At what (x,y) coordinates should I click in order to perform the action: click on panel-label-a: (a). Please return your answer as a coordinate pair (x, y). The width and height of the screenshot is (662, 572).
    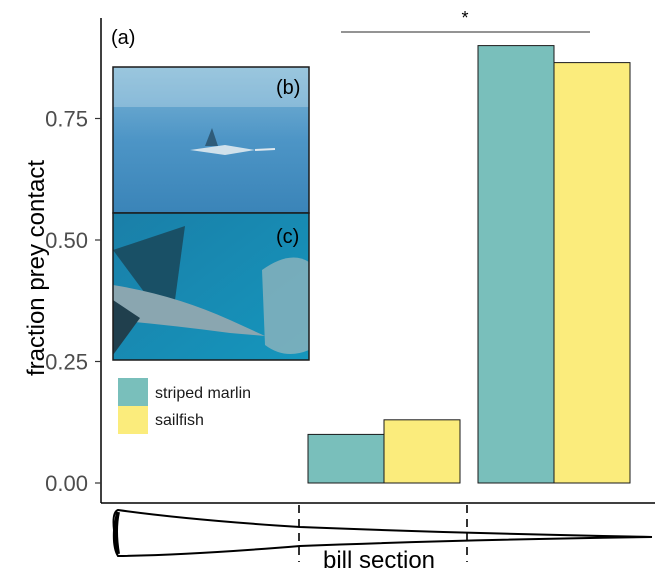
    Looking at the image, I should click on (123, 38).